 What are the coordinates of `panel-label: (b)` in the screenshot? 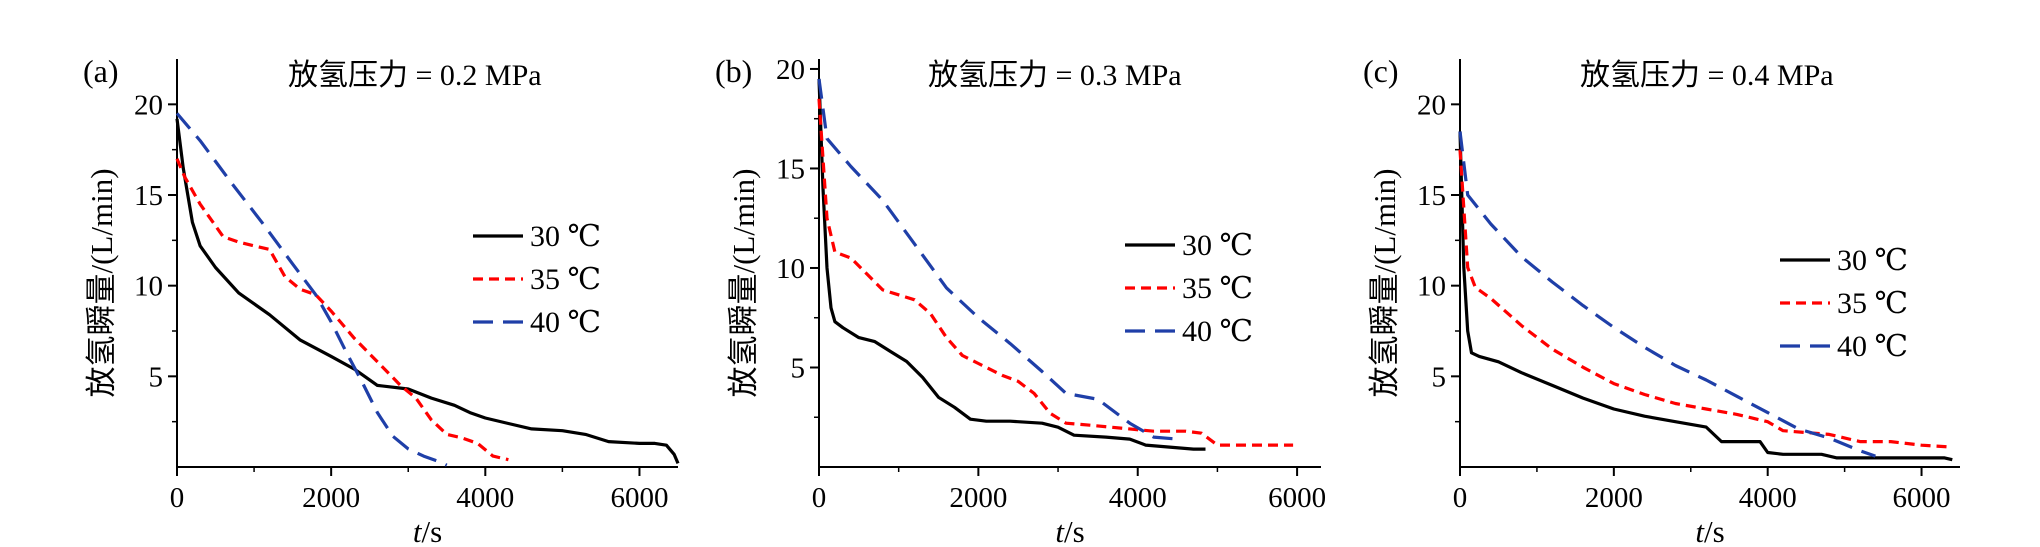 It's located at (733, 71).